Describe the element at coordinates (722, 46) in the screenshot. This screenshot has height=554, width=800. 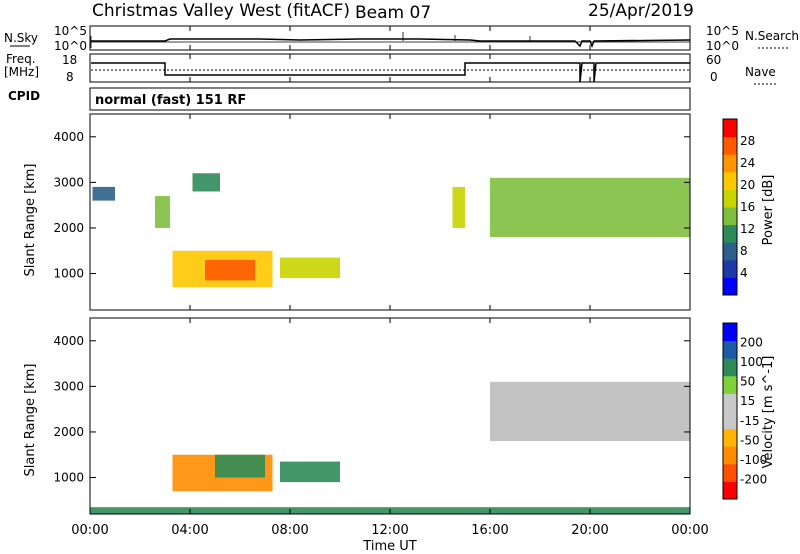
I see `noise-right-tick-bottom: 10^0` at that location.